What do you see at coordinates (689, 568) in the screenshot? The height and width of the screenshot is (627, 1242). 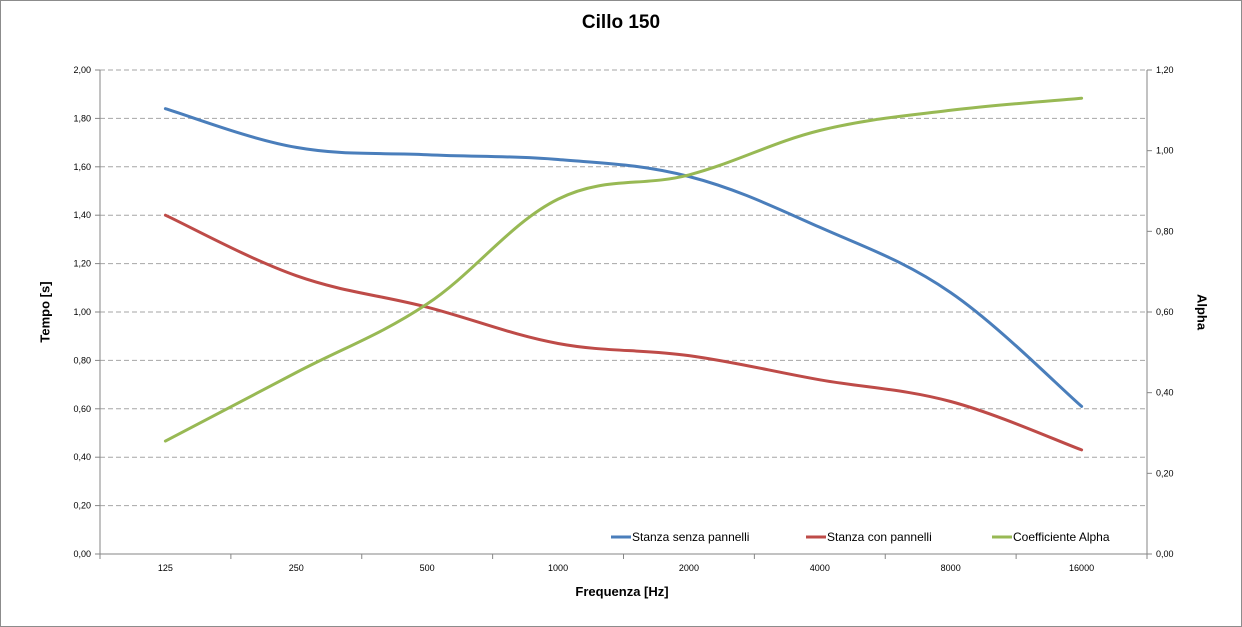 I see `x-tick-label: 2000` at bounding box center [689, 568].